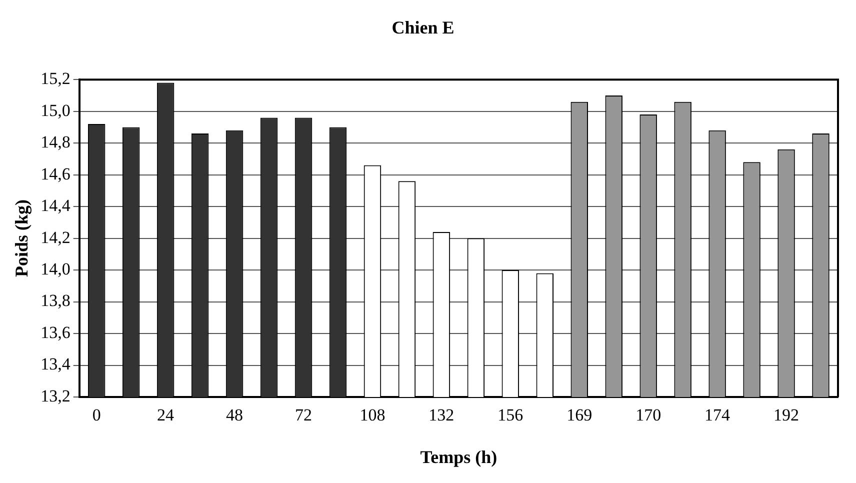  Describe the element at coordinates (166, 415) in the screenshot. I see `x-tick-label: 24` at that location.